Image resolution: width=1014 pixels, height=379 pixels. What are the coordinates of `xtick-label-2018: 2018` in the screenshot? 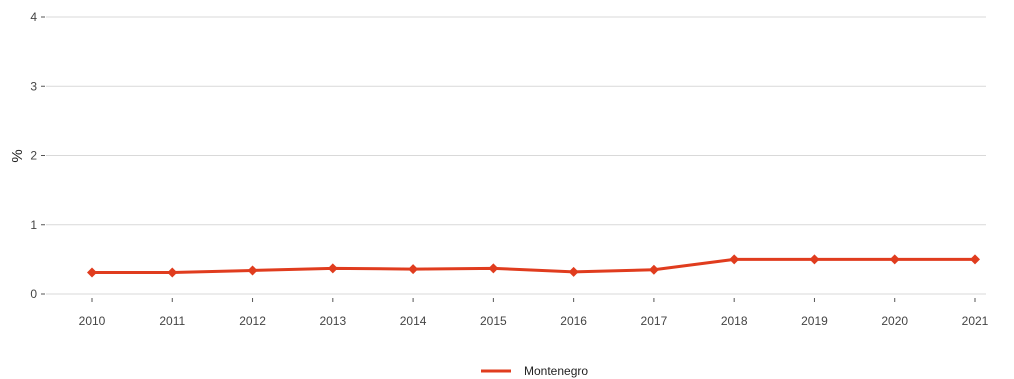 It's located at (734, 321).